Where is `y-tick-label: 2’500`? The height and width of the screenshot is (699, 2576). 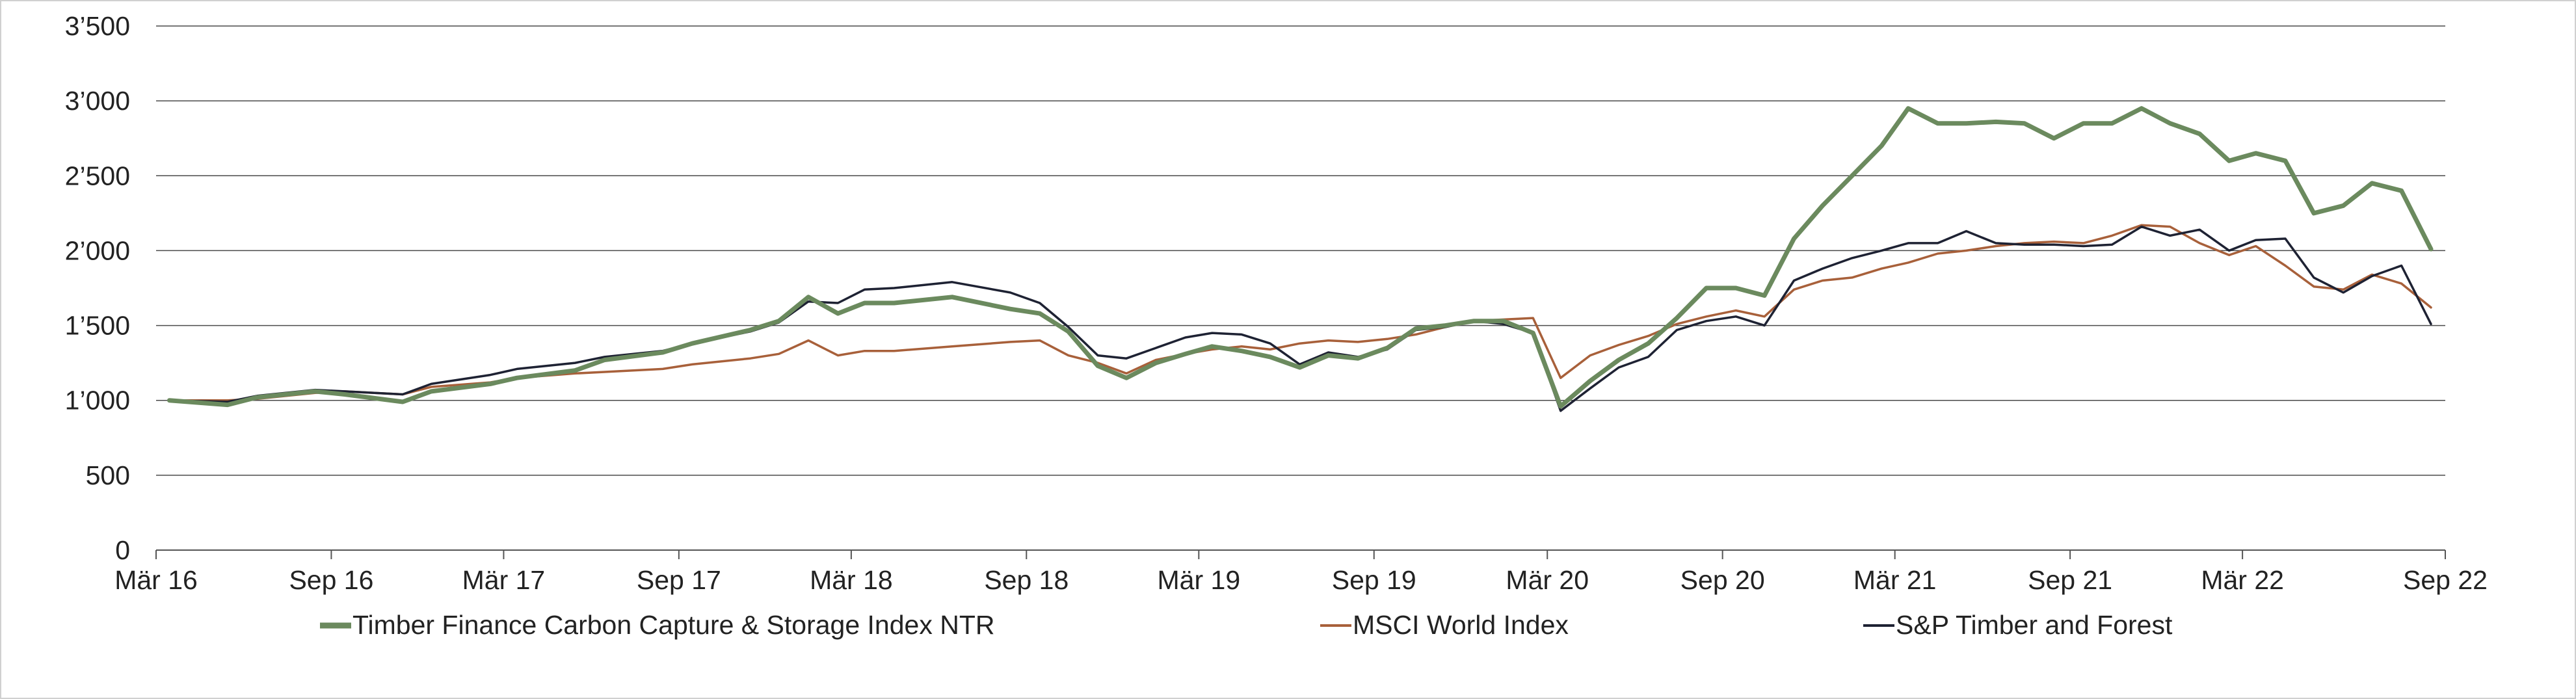 y-tick-label: 2’500 is located at coordinates (97, 176).